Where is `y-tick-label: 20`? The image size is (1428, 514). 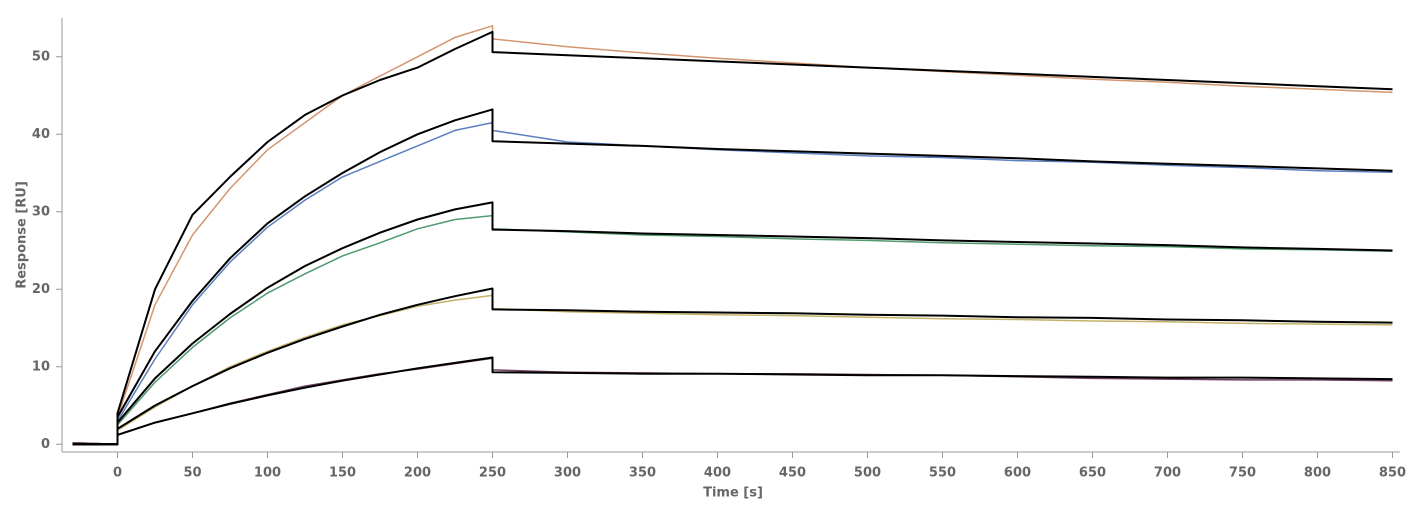
y-tick-label: 20 is located at coordinates (41, 289).